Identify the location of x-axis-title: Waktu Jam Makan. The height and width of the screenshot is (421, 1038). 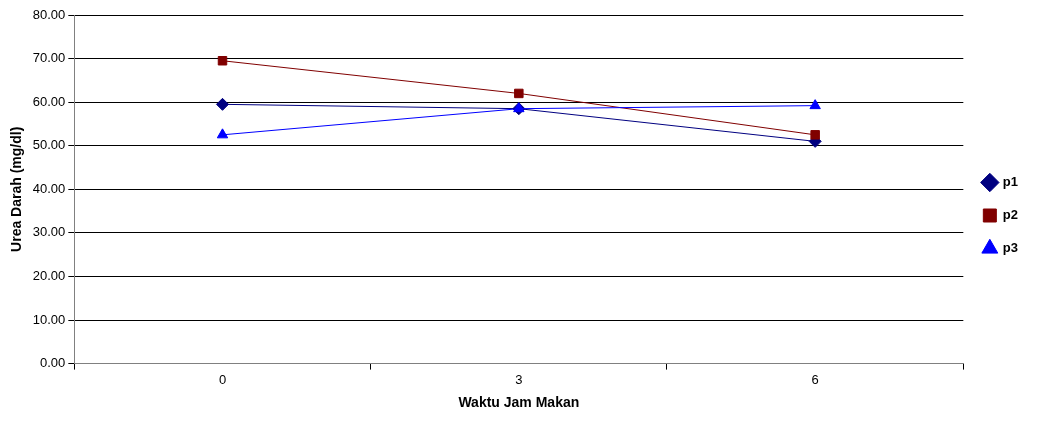
(519, 402).